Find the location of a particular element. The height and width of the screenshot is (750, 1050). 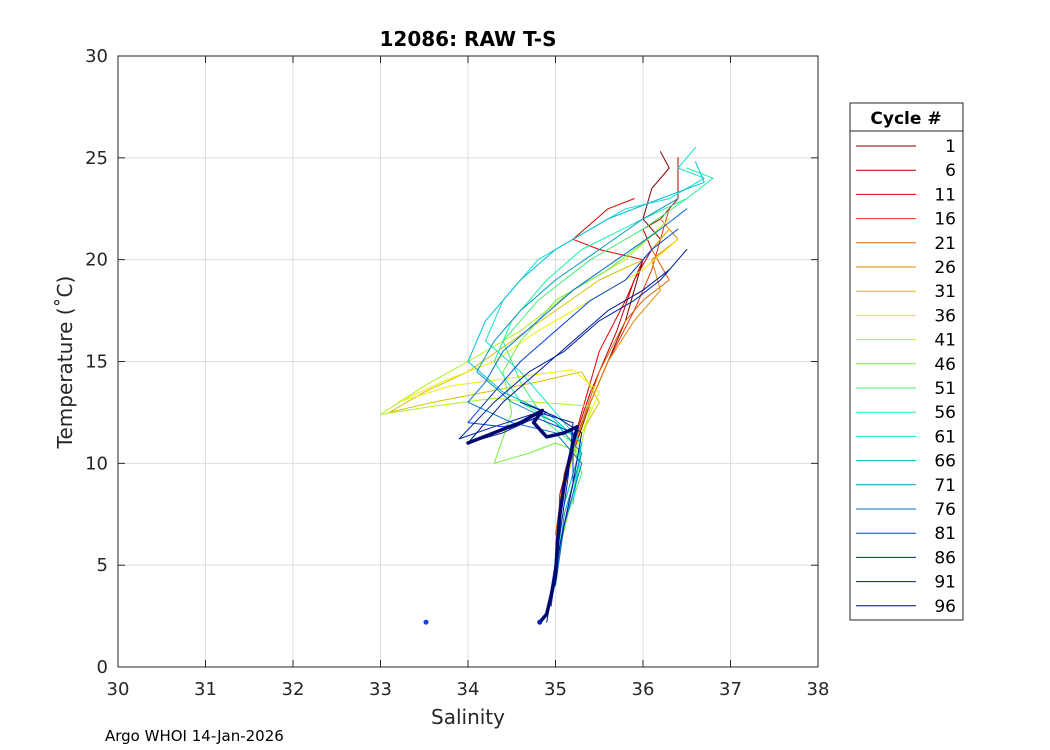

x-tick-label: 31 is located at coordinates (205, 689).